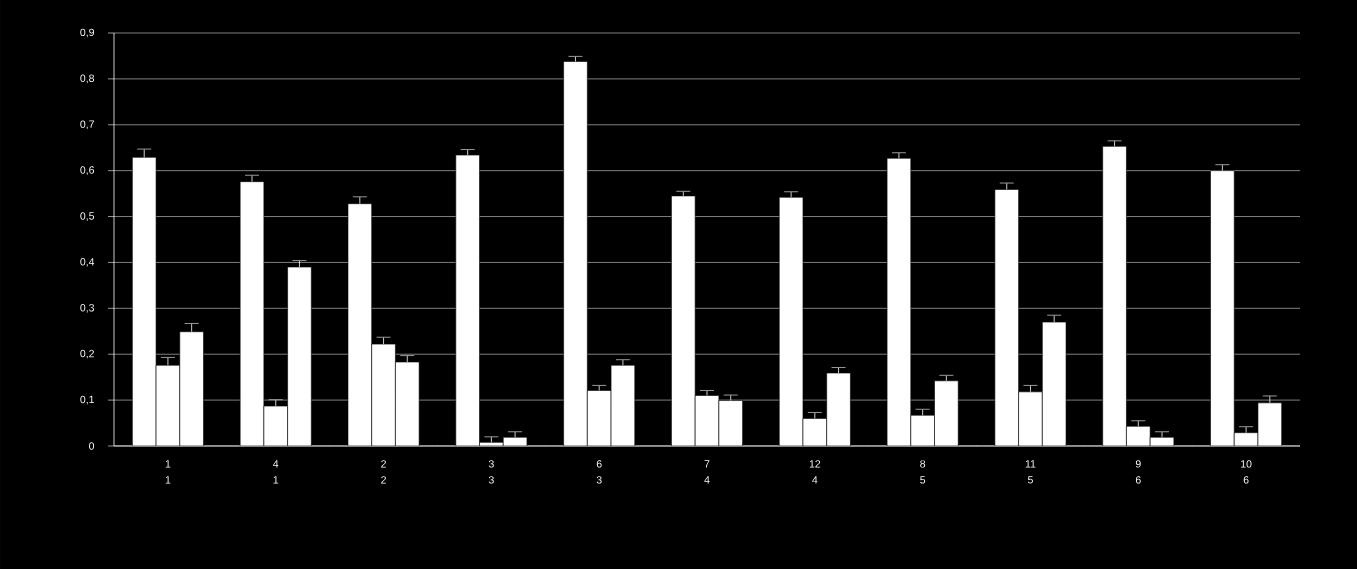 This screenshot has width=1357, height=569. What do you see at coordinates (599, 472) in the screenshot?
I see `x-tick-label: 6 3` at bounding box center [599, 472].